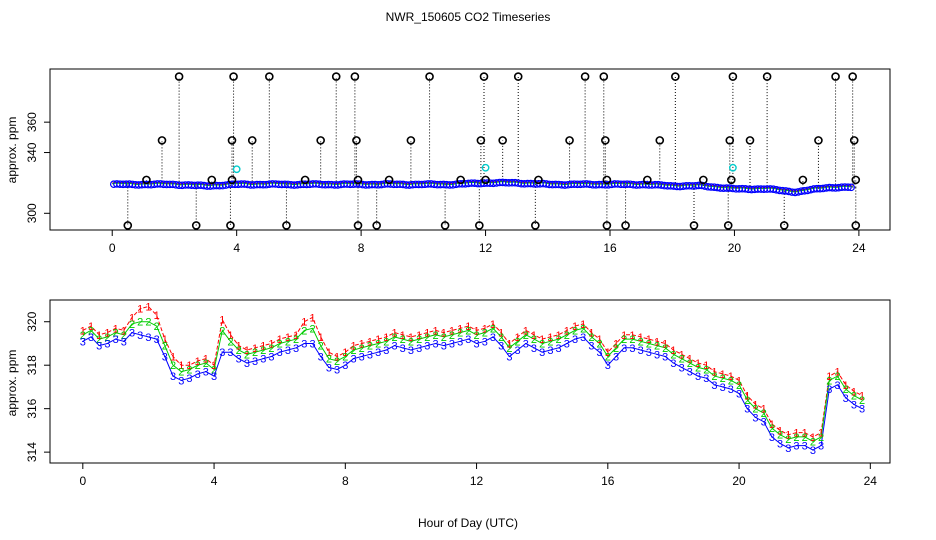  I want to click on bottom-y-tick-label: 314, so click(32, 452).